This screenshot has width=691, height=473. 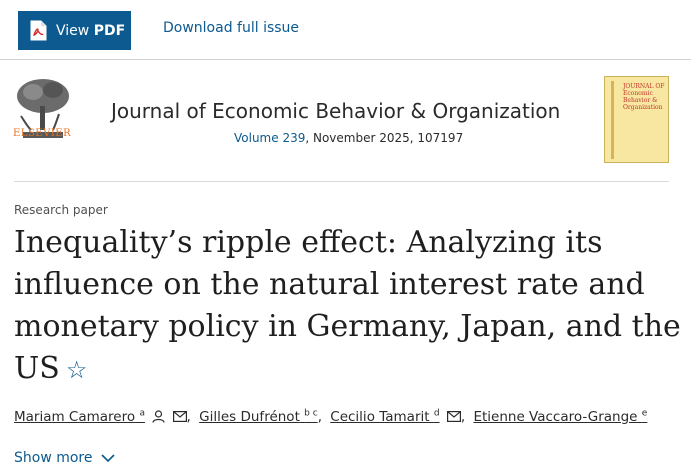 I want to click on header-divider, so click(x=341, y=181).